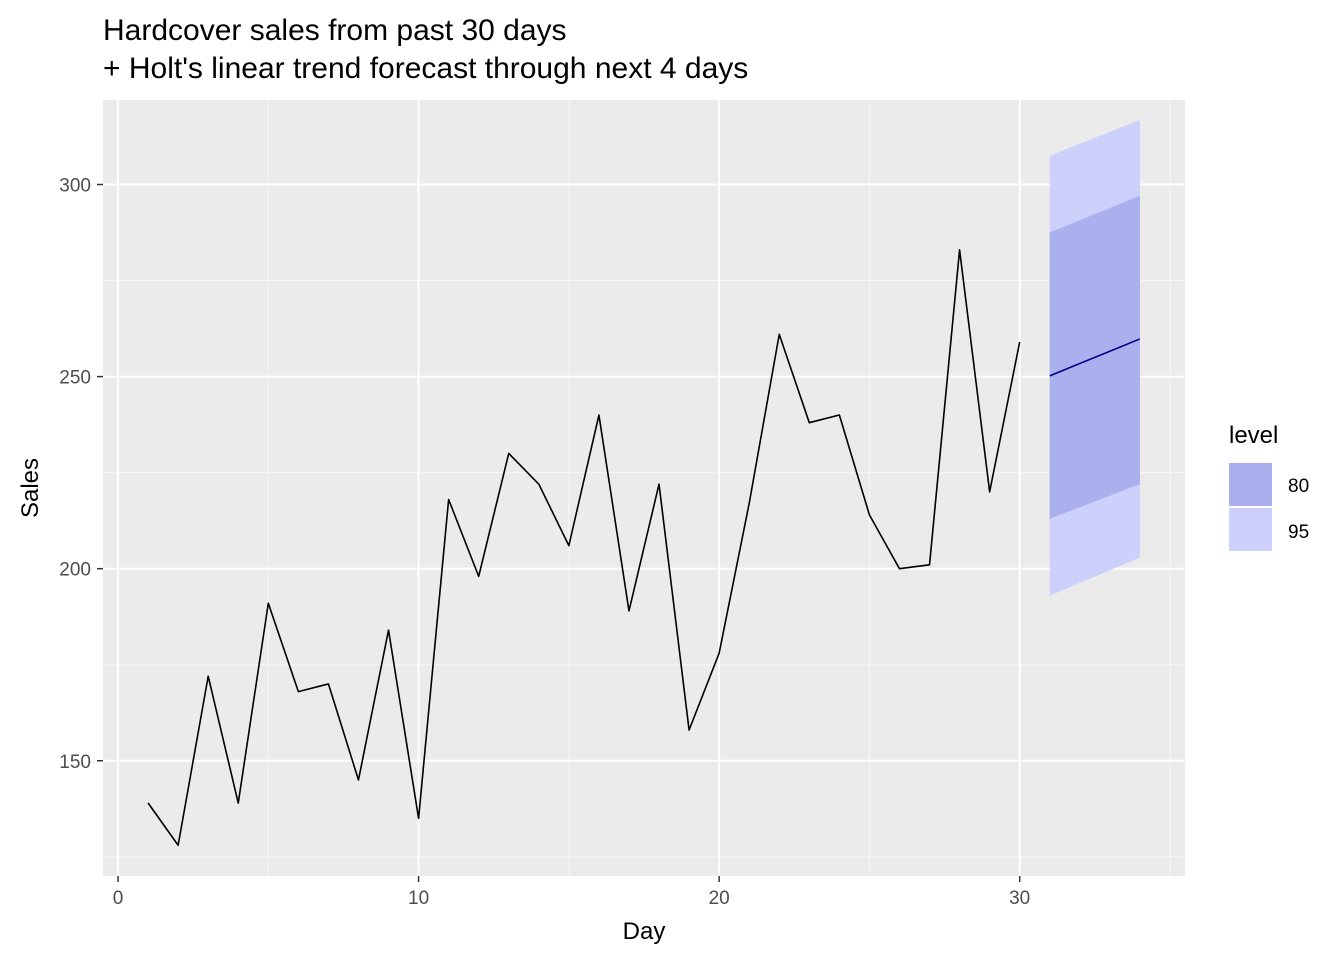 This screenshot has width=1344, height=960. What do you see at coordinates (335, 30) in the screenshot?
I see `chart-title: Hardcover sales from past 30 days` at bounding box center [335, 30].